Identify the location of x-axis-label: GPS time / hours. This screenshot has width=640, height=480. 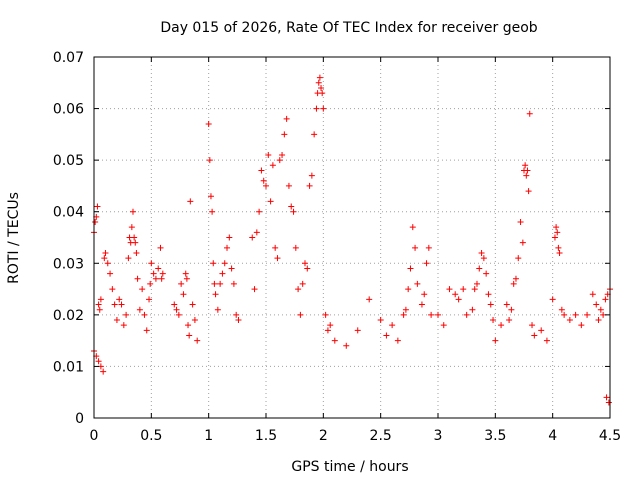
(349, 467).